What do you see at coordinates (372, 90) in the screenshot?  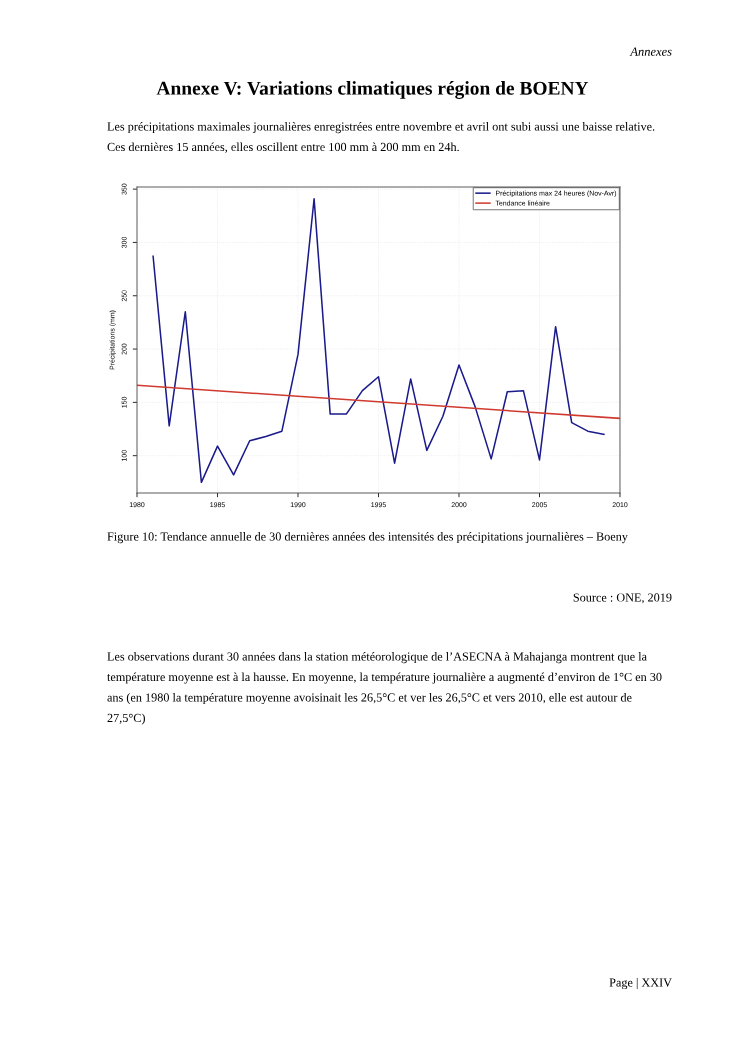 I see `chart-title: Annexe V: Variations climatiques région de BOENY` at bounding box center [372, 90].